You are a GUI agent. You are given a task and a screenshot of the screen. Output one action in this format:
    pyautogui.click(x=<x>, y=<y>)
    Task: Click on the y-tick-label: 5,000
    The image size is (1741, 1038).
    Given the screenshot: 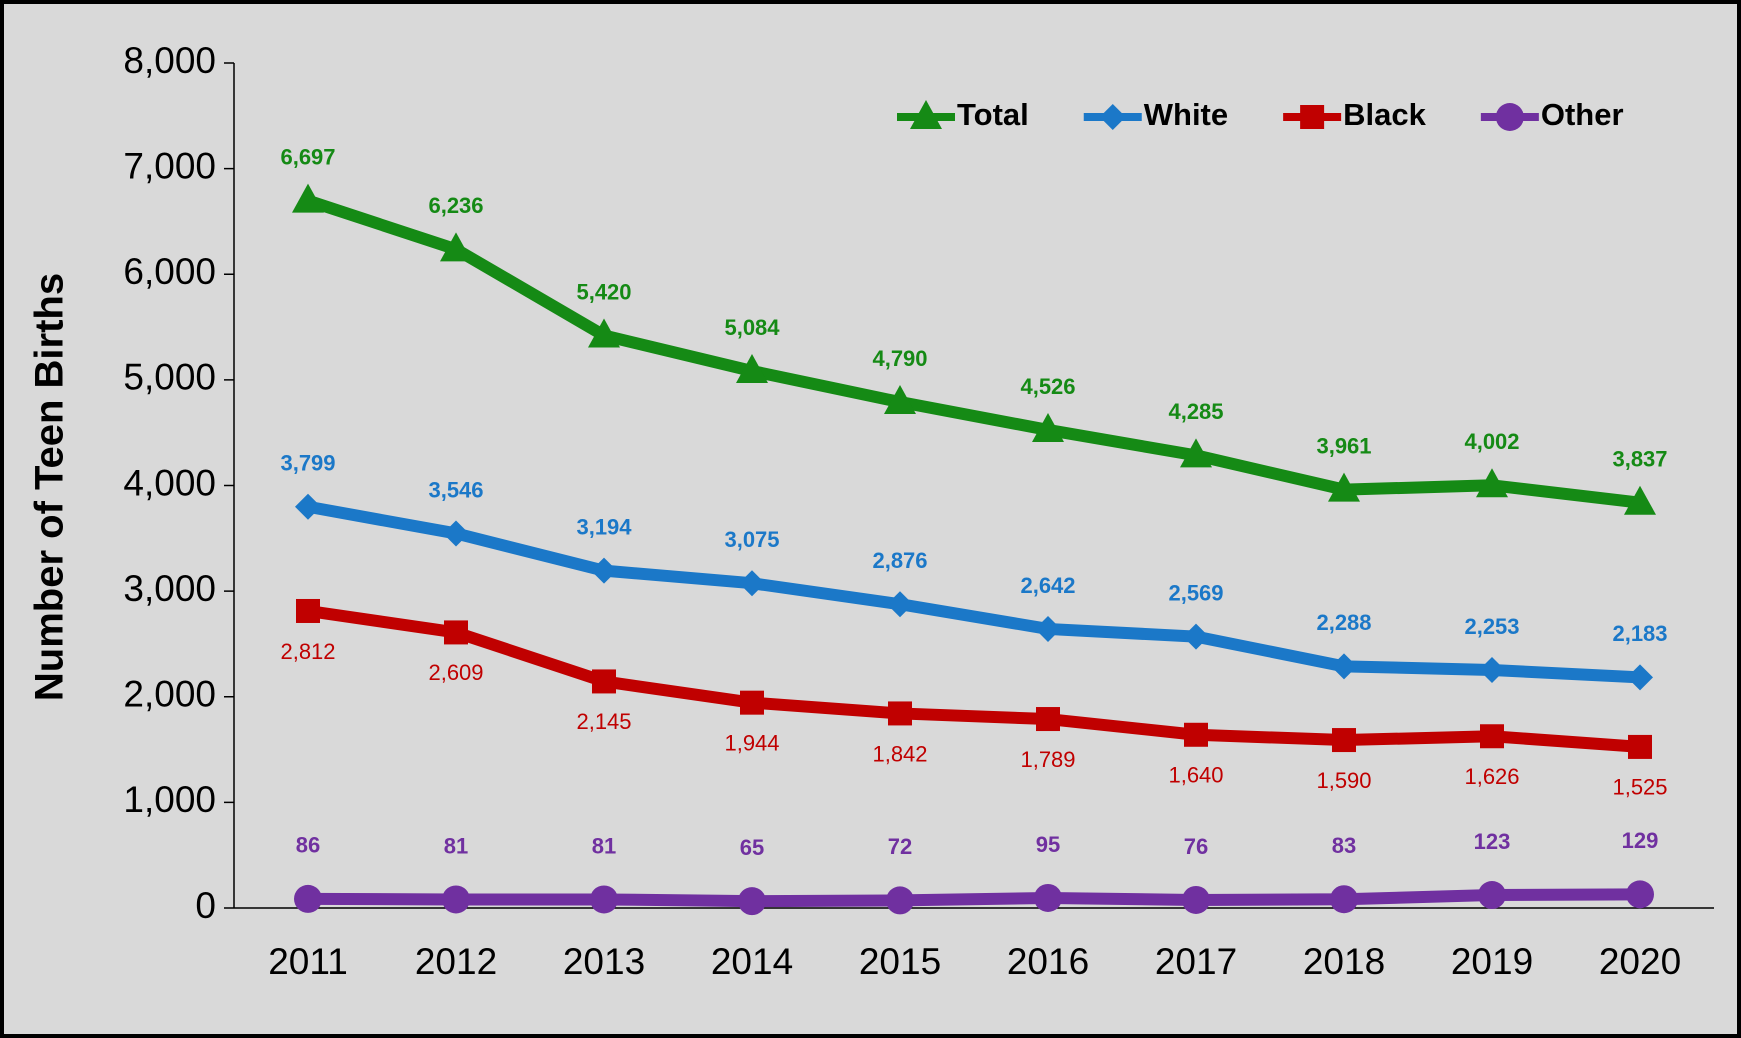 What is the action you would take?
    pyautogui.click(x=169, y=377)
    